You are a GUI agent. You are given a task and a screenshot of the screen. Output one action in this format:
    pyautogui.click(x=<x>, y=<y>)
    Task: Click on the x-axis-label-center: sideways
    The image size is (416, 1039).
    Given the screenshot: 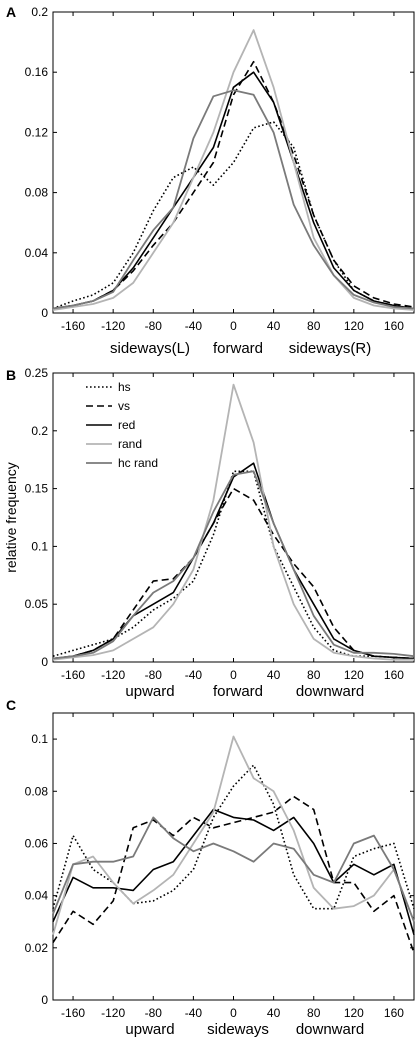 What is the action you would take?
    pyautogui.click(x=238, y=1029)
    